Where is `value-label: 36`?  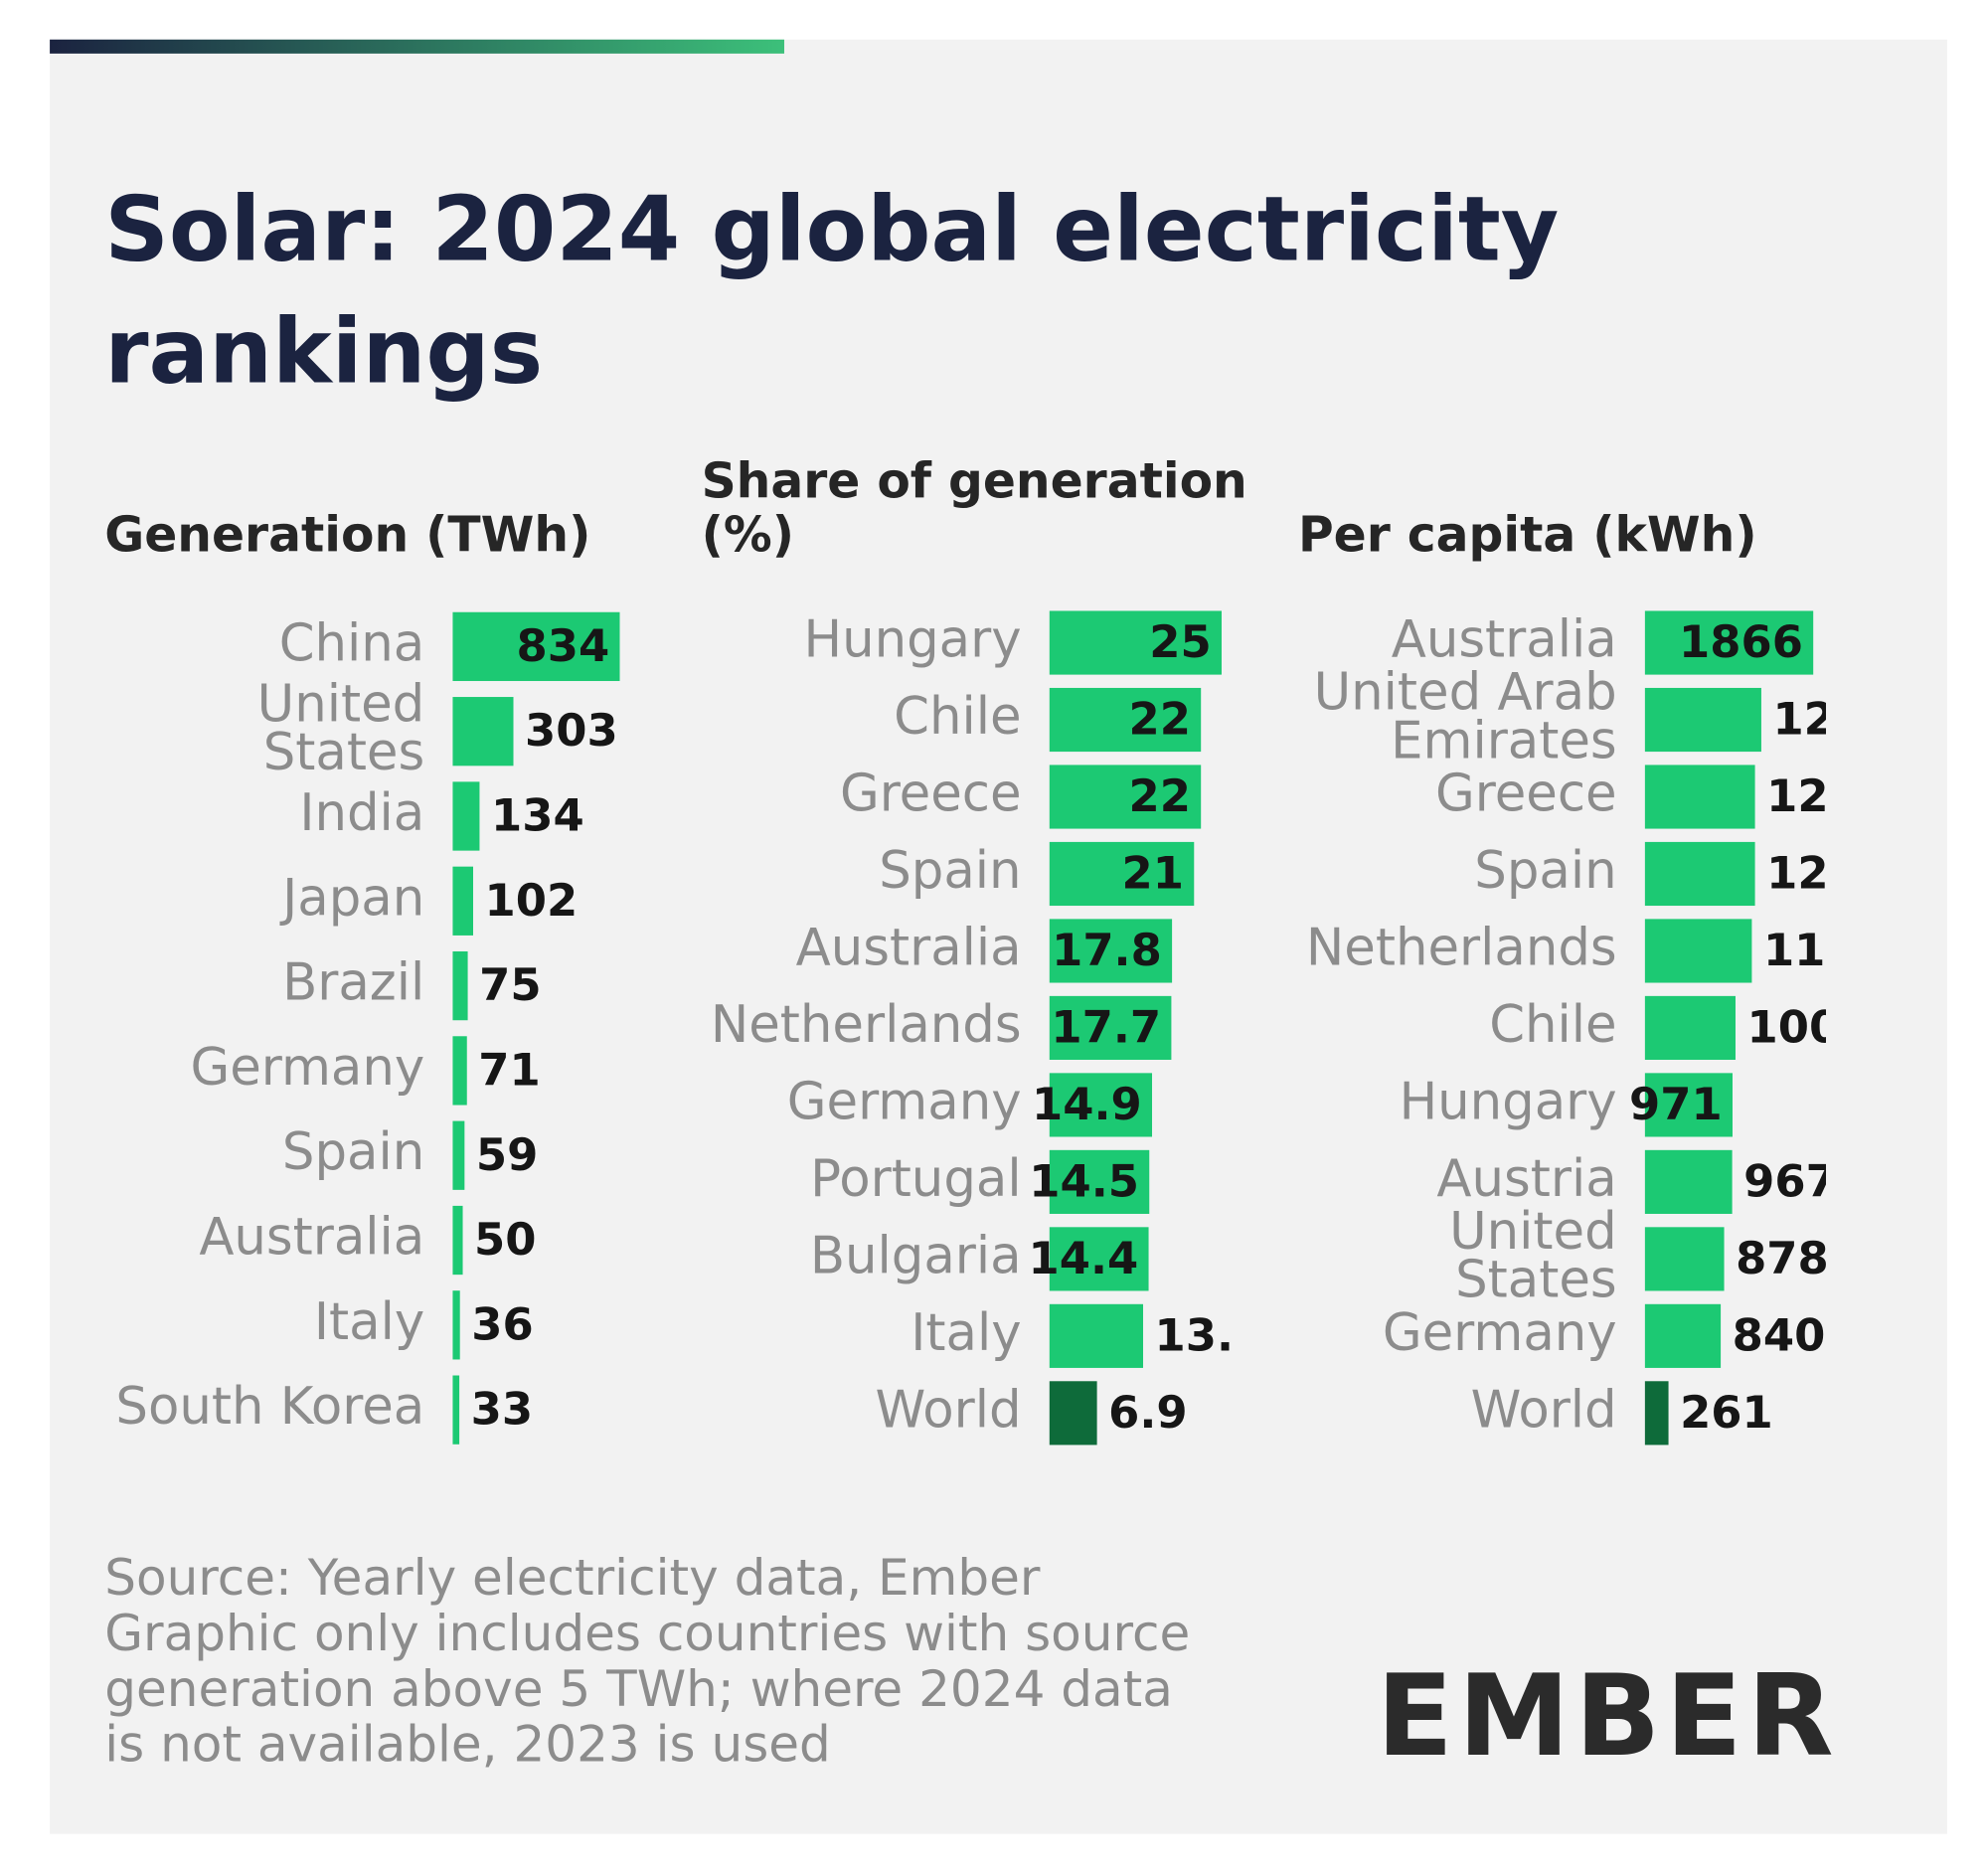
value-label: 36 is located at coordinates (502, 1323).